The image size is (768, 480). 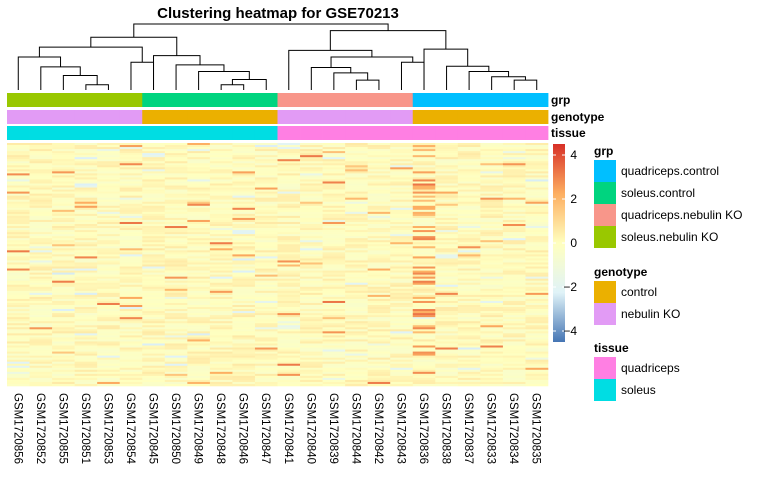 What do you see at coordinates (331, 78) in the screenshot?
I see `dendrogram-branch` at bounding box center [331, 78].